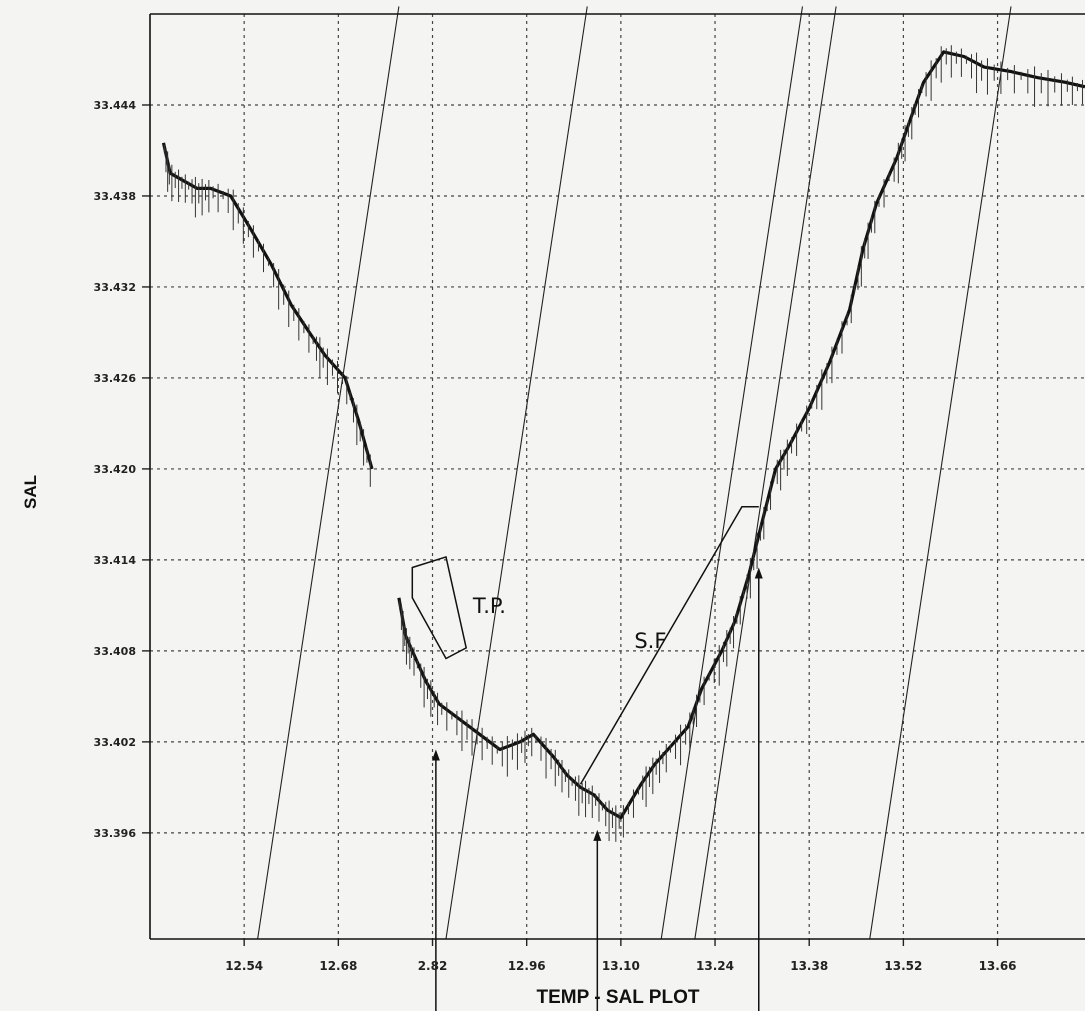 Image resolution: width=1085 pixels, height=1011 pixels. I want to click on x-tick-label: 13.24, so click(715, 966).